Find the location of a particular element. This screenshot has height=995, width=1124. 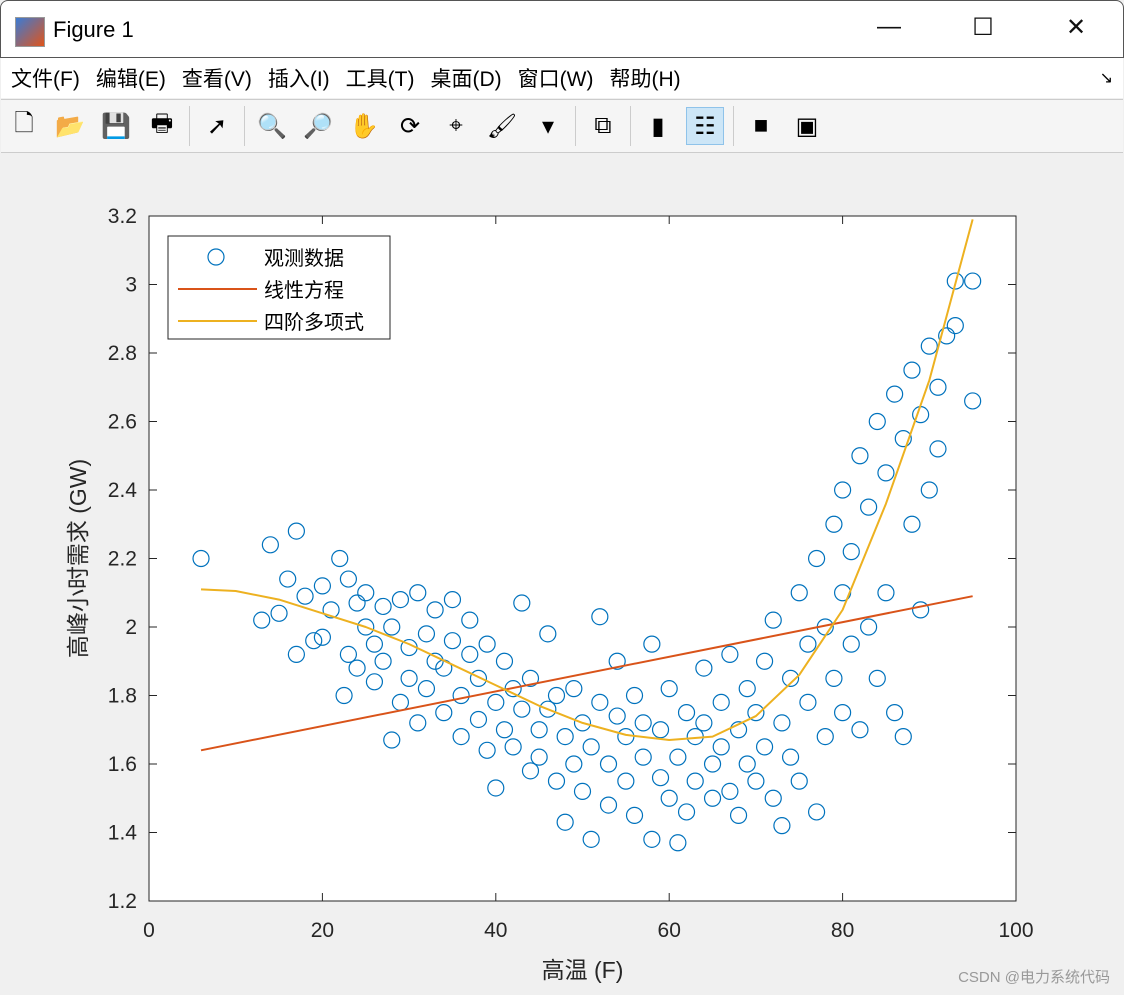

hide-plot-tools-icon: ■ is located at coordinates (761, 125).